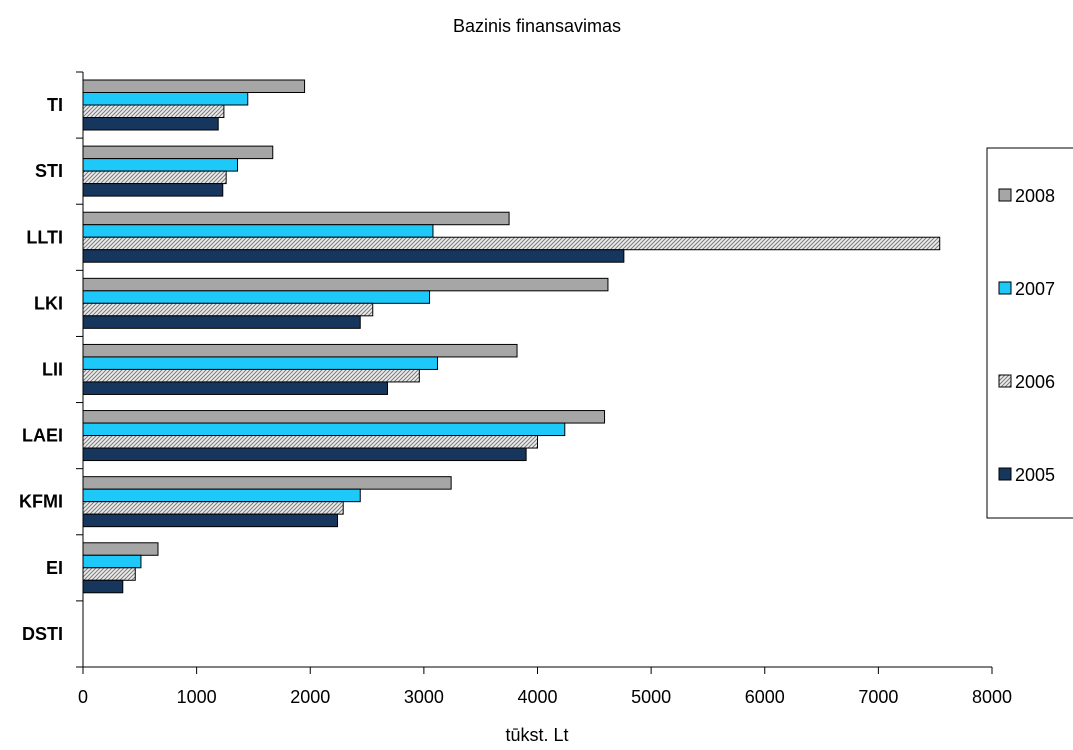 The image size is (1073, 750). What do you see at coordinates (42, 436) in the screenshot?
I see `category-label-laei: LAEI` at bounding box center [42, 436].